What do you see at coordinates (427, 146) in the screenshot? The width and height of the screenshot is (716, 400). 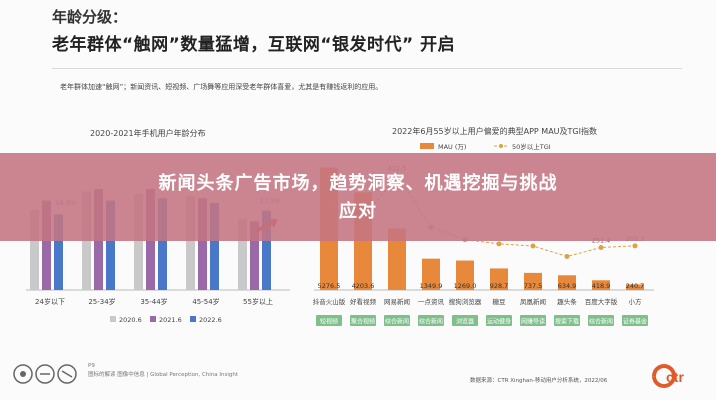 I see `right-legend-swatch` at bounding box center [427, 146].